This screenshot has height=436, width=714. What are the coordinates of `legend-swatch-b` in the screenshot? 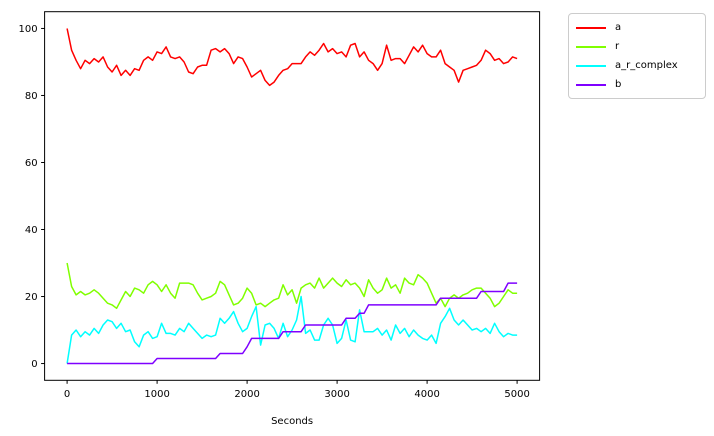 It's located at (591, 84).